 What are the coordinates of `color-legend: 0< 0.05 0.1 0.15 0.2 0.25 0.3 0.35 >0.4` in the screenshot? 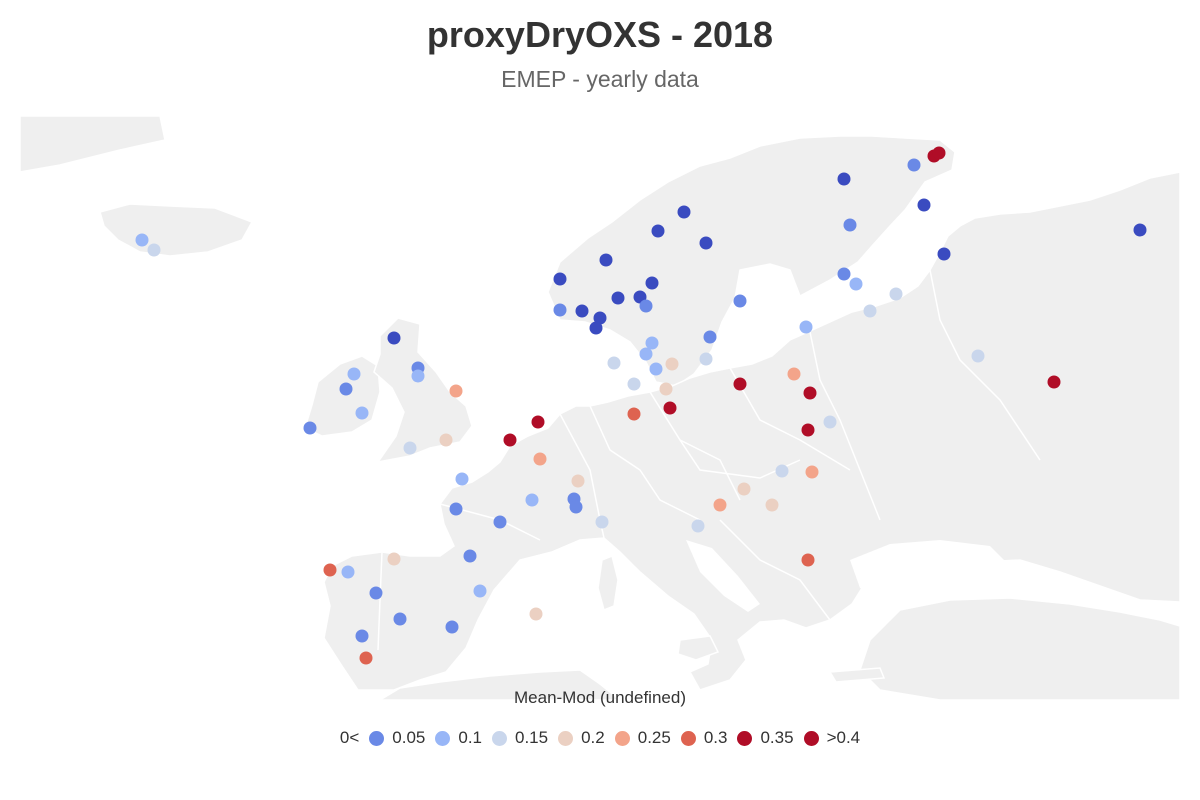 It's located at (600, 738).